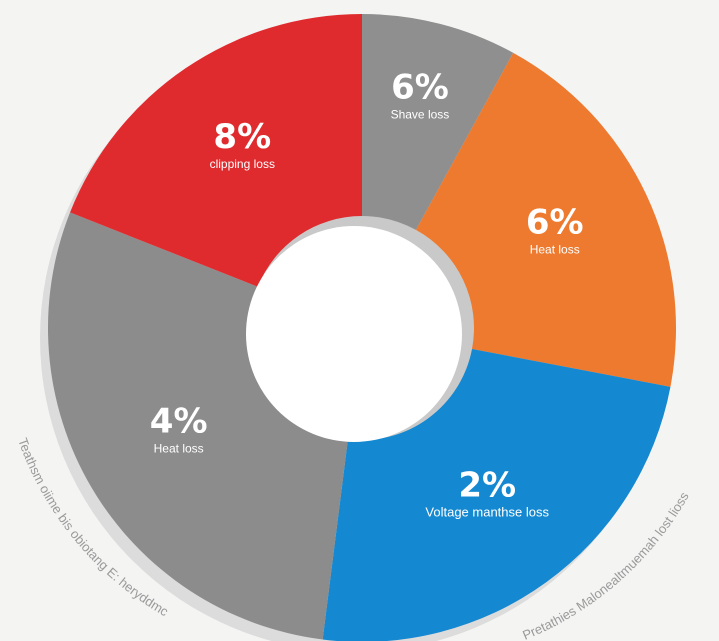 The image size is (719, 641). What do you see at coordinates (179, 421) in the screenshot?
I see `slice-percent-label: 4%` at bounding box center [179, 421].